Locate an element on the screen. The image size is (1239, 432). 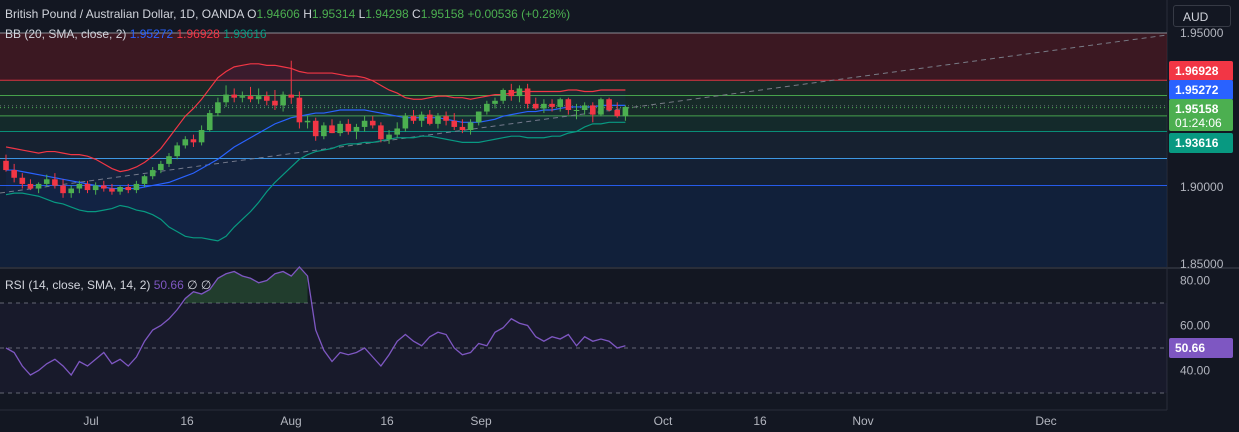
rsi-tick-label: 40.00 is located at coordinates (1195, 371).